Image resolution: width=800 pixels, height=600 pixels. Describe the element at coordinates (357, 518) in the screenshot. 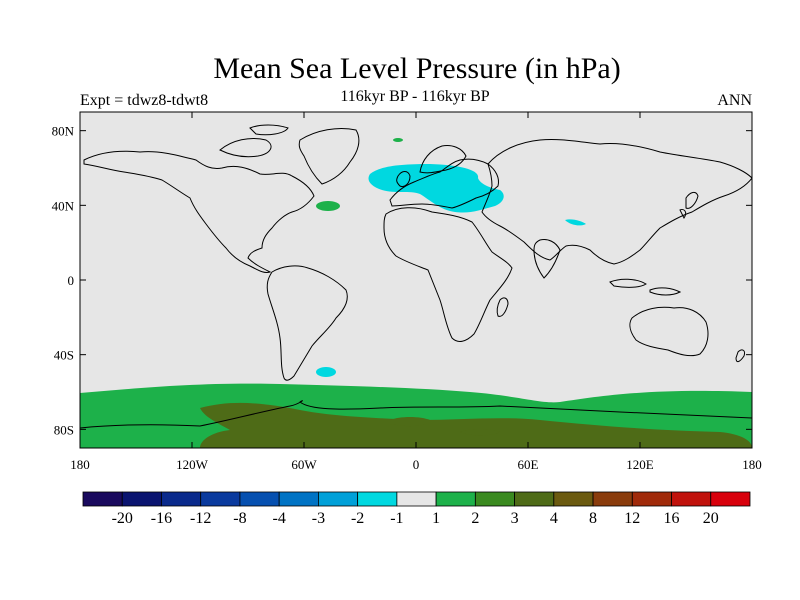

I see `colorbar-label: -2` at that location.